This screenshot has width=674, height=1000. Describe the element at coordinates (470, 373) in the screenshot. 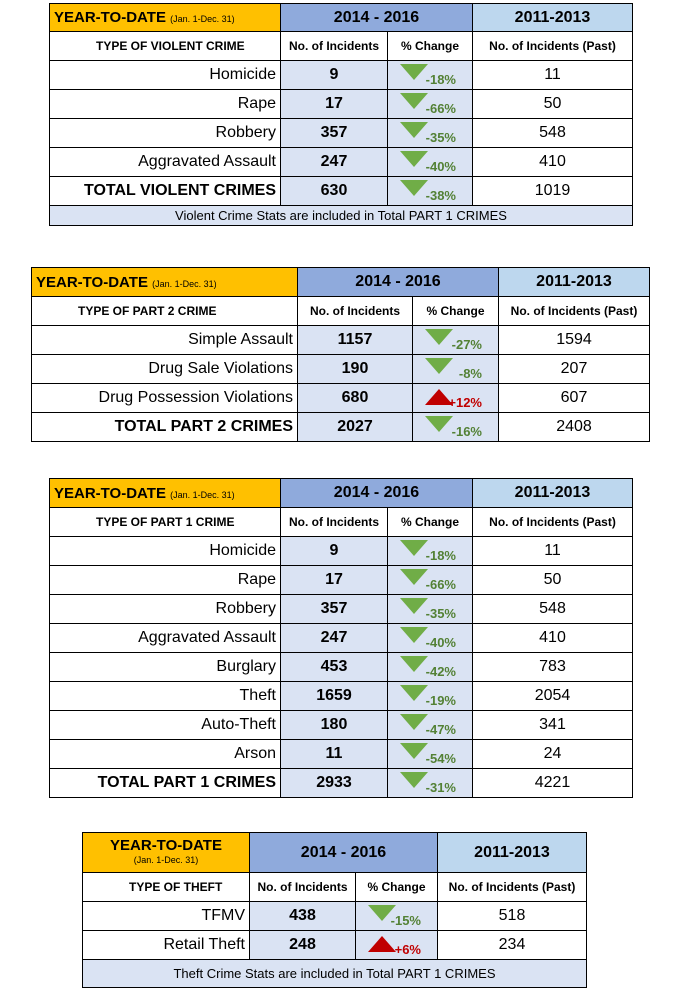

I see `change-value: -8%` at that location.